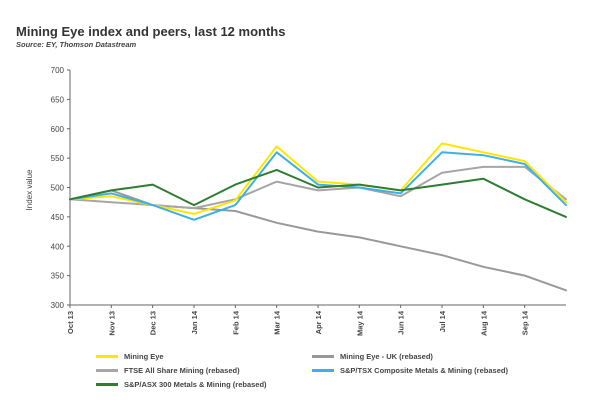 This screenshot has height=400, width=600. What do you see at coordinates (58, 188) in the screenshot?
I see `y-tick-label: 500` at bounding box center [58, 188].